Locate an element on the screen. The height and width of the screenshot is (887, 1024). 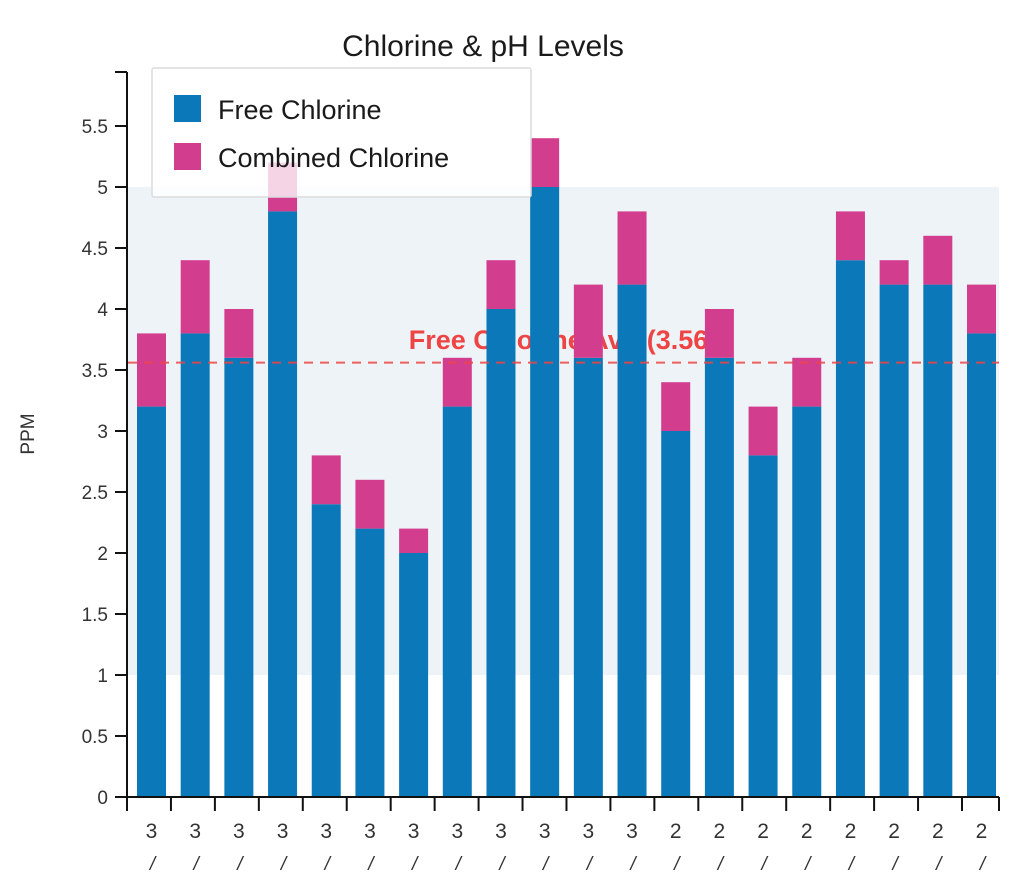
legend-label-combined-chlorine: Combined Chlorine is located at coordinates (333, 158).